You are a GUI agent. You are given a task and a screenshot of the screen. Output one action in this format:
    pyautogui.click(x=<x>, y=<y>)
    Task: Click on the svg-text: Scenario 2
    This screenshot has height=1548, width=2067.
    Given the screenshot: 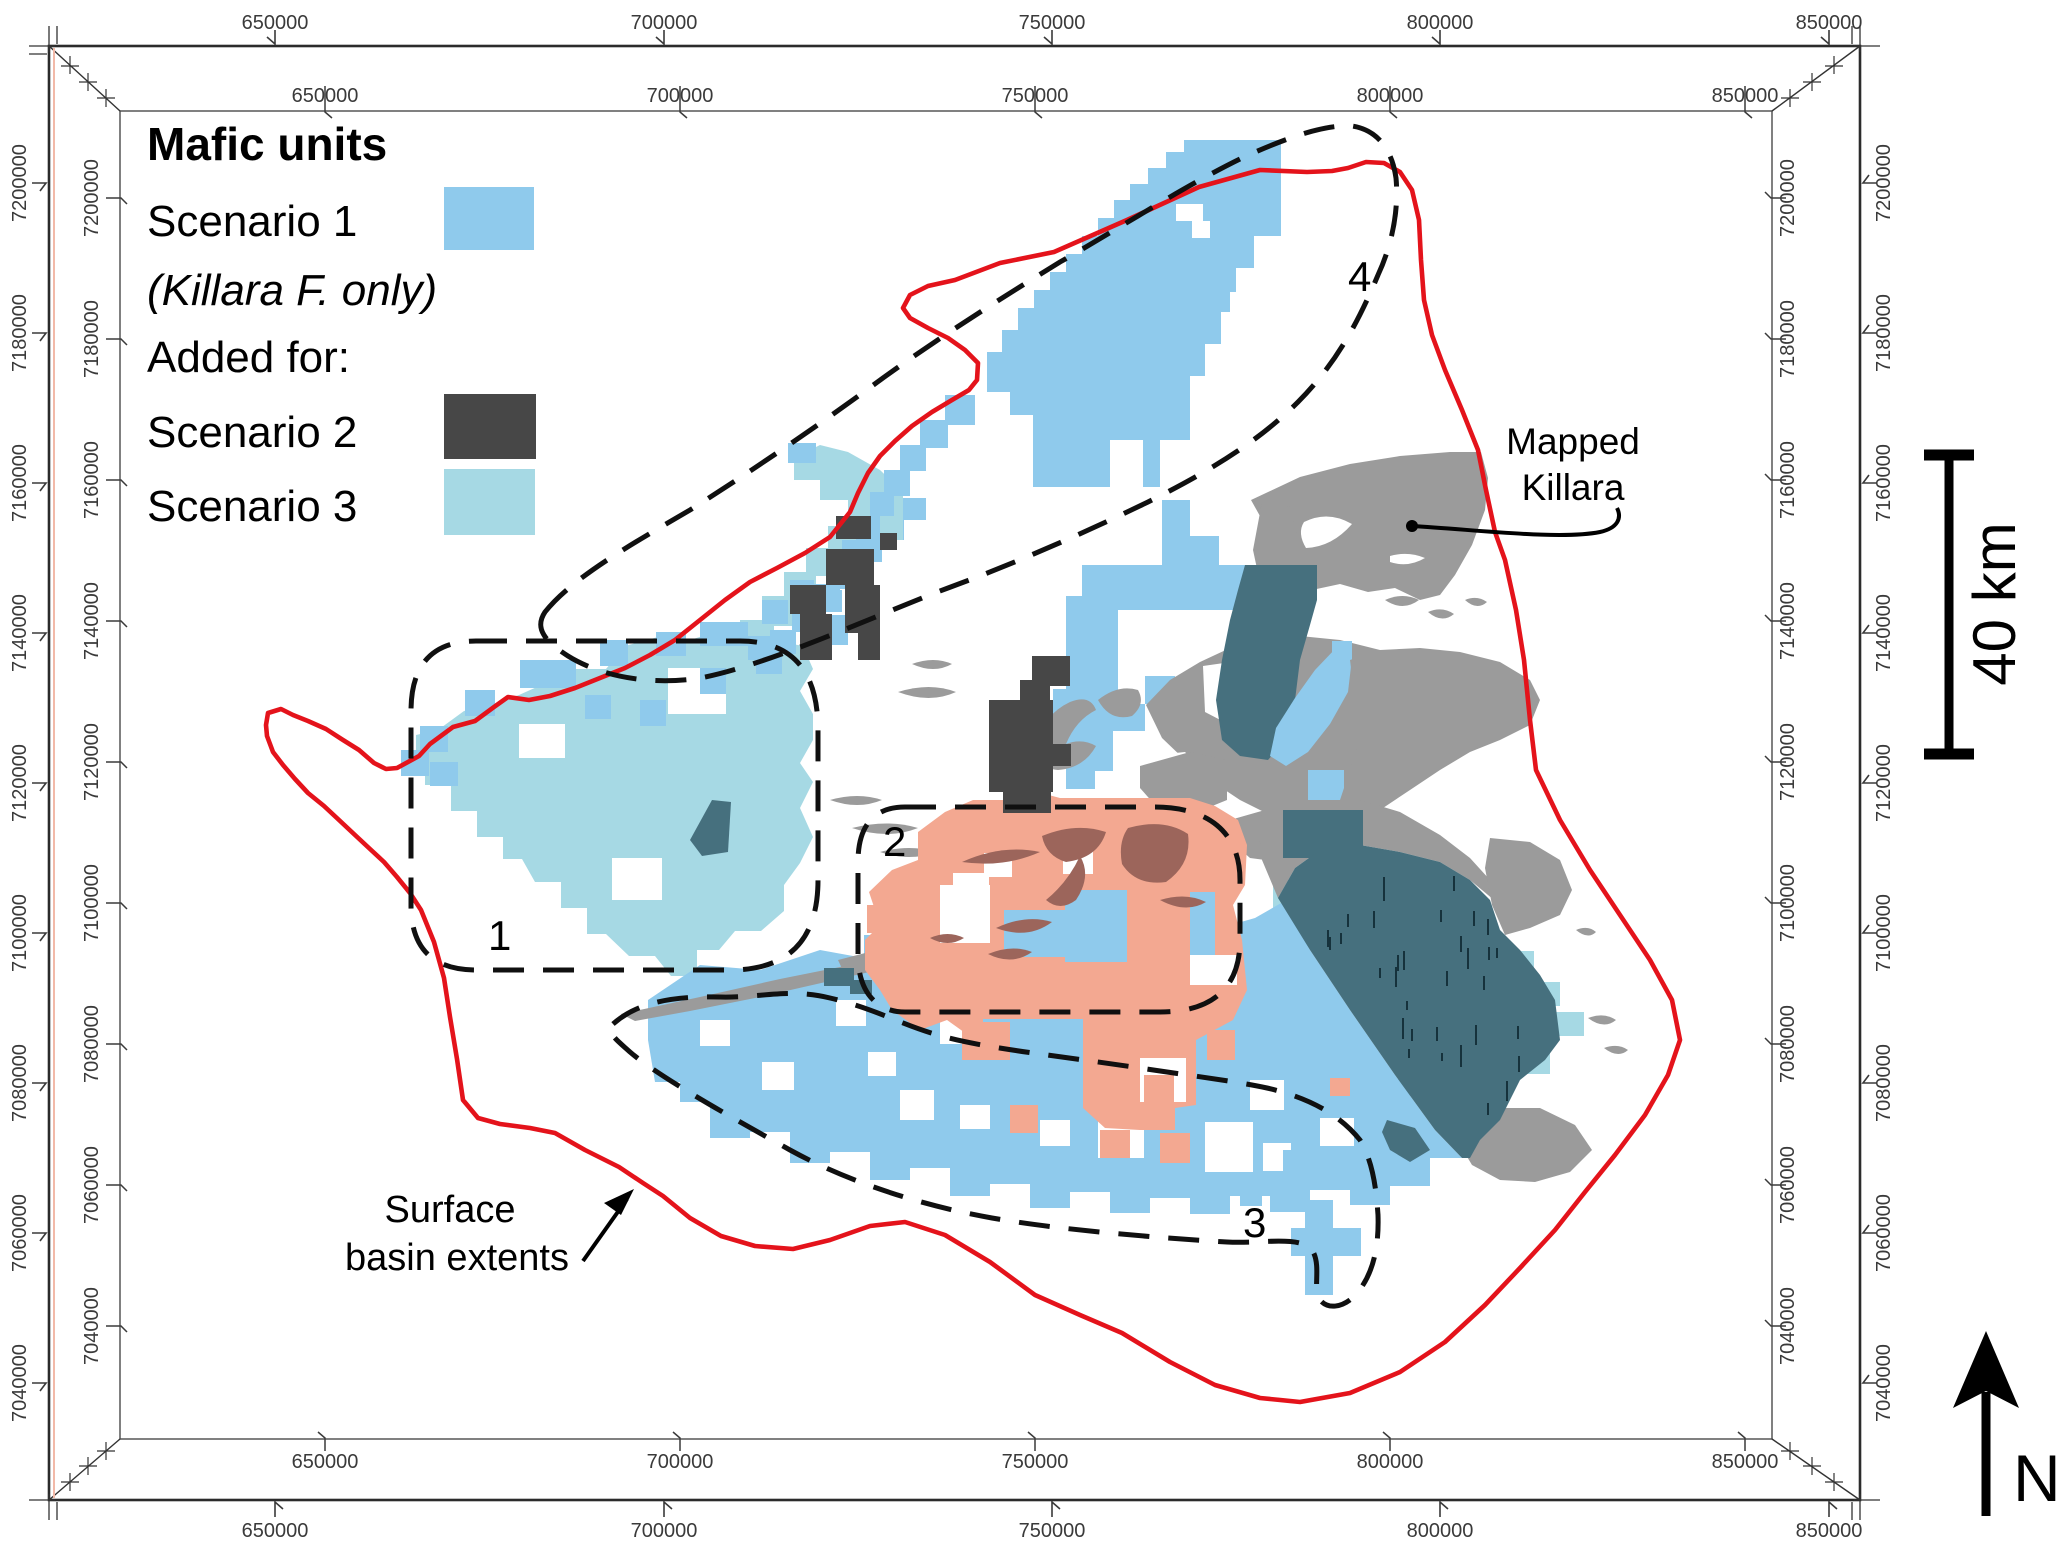 What is the action you would take?
    pyautogui.click(x=252, y=432)
    